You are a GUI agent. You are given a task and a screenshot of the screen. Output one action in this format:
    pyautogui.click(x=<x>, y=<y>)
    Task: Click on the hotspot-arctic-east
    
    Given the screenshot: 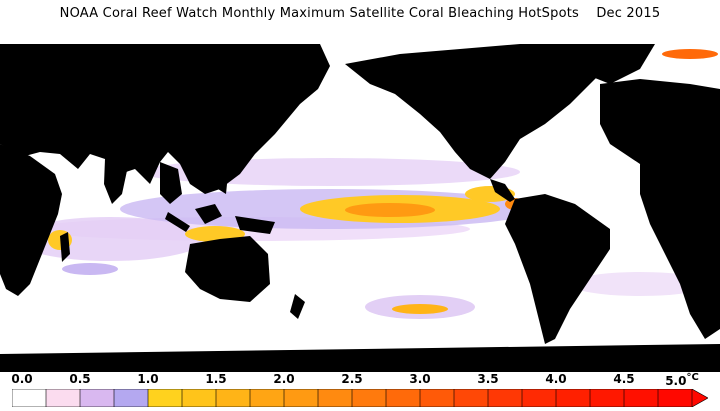 What is the action you would take?
    pyautogui.click(x=690, y=54)
    